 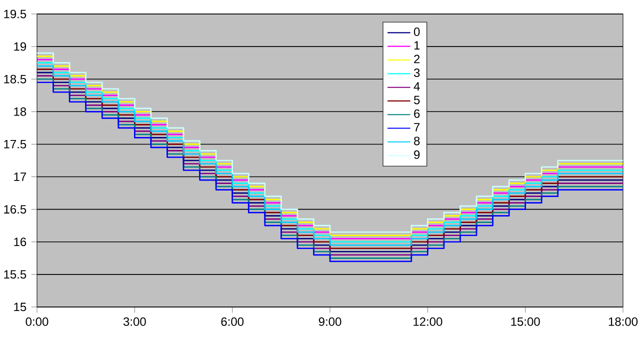 I want to click on y-tick-label: 15.5, so click(x=15, y=274).